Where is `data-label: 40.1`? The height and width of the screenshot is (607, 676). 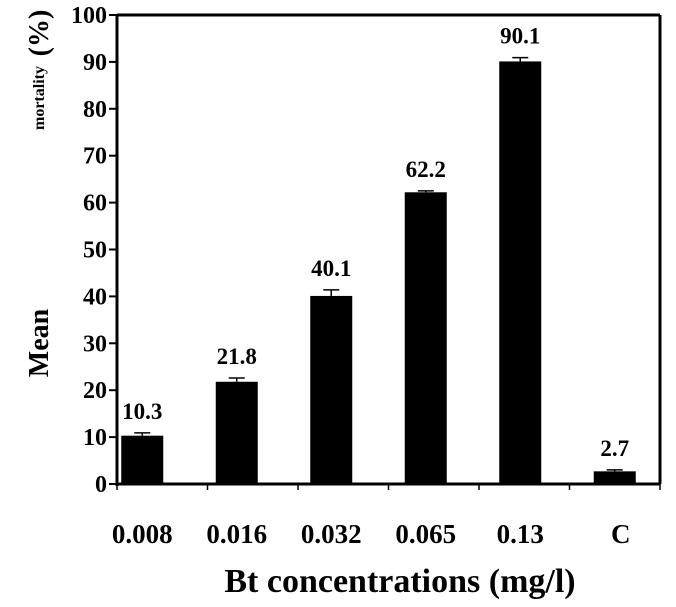 data-label: 40.1 is located at coordinates (331, 268).